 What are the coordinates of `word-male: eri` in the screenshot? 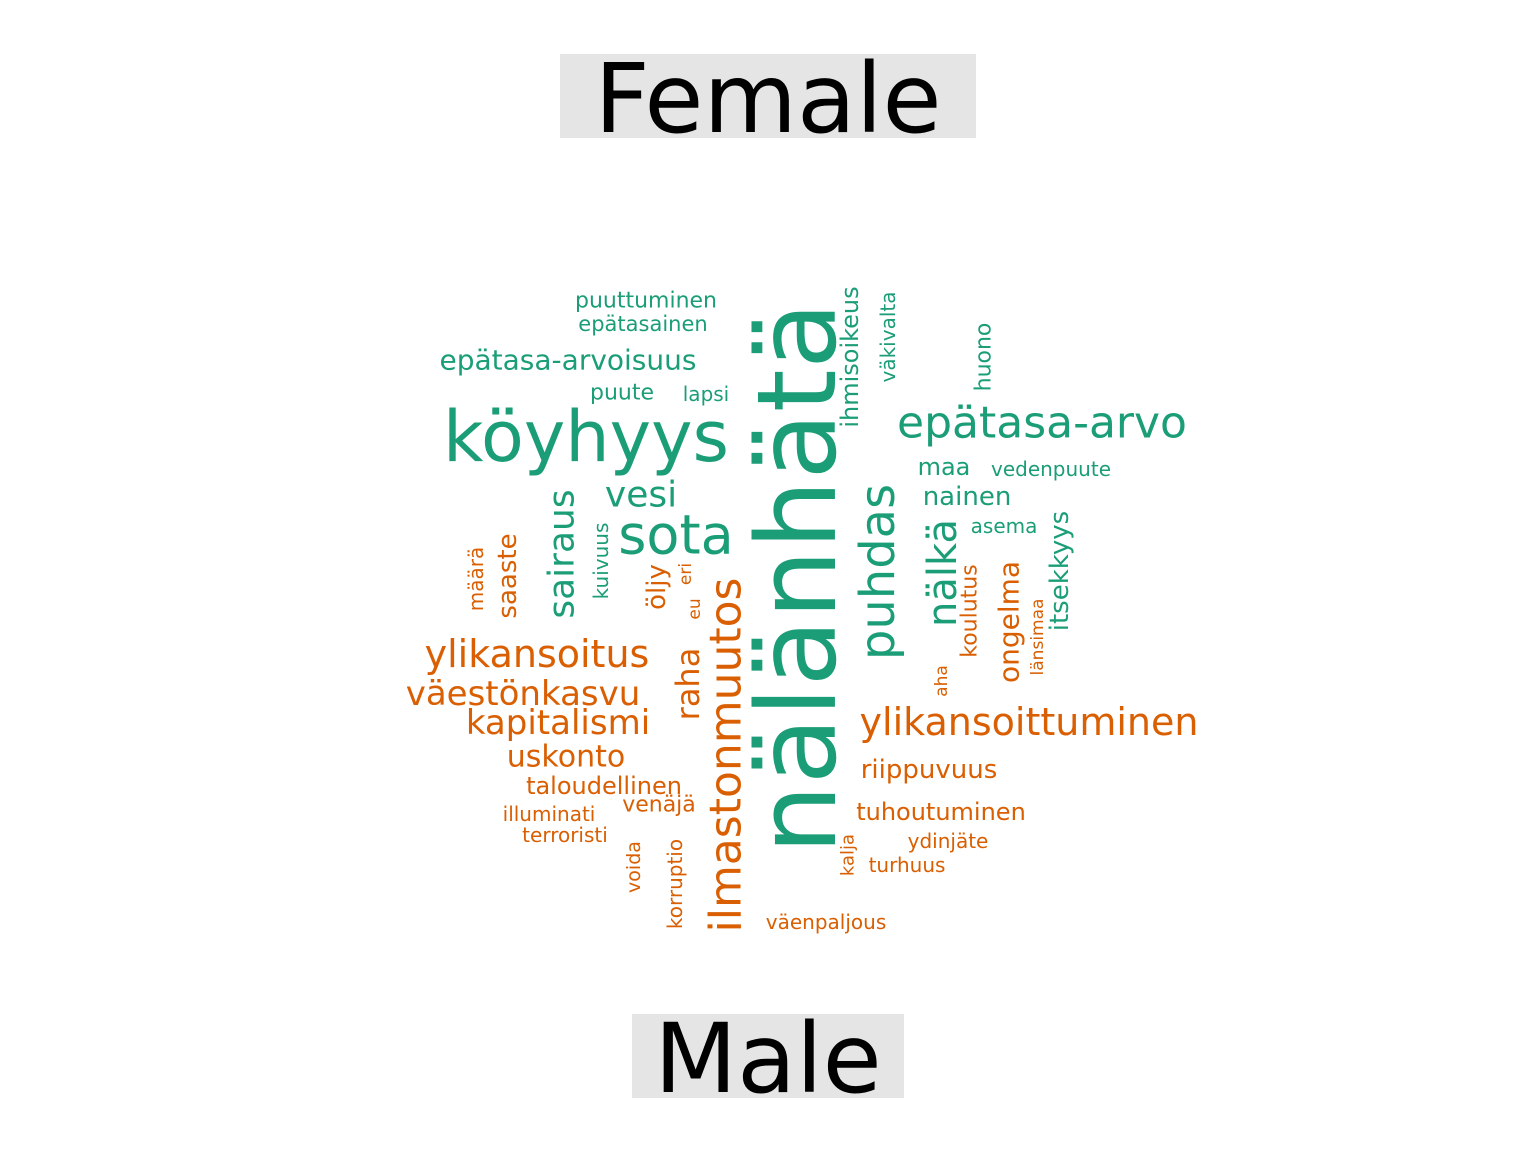 It's located at (686, 574).